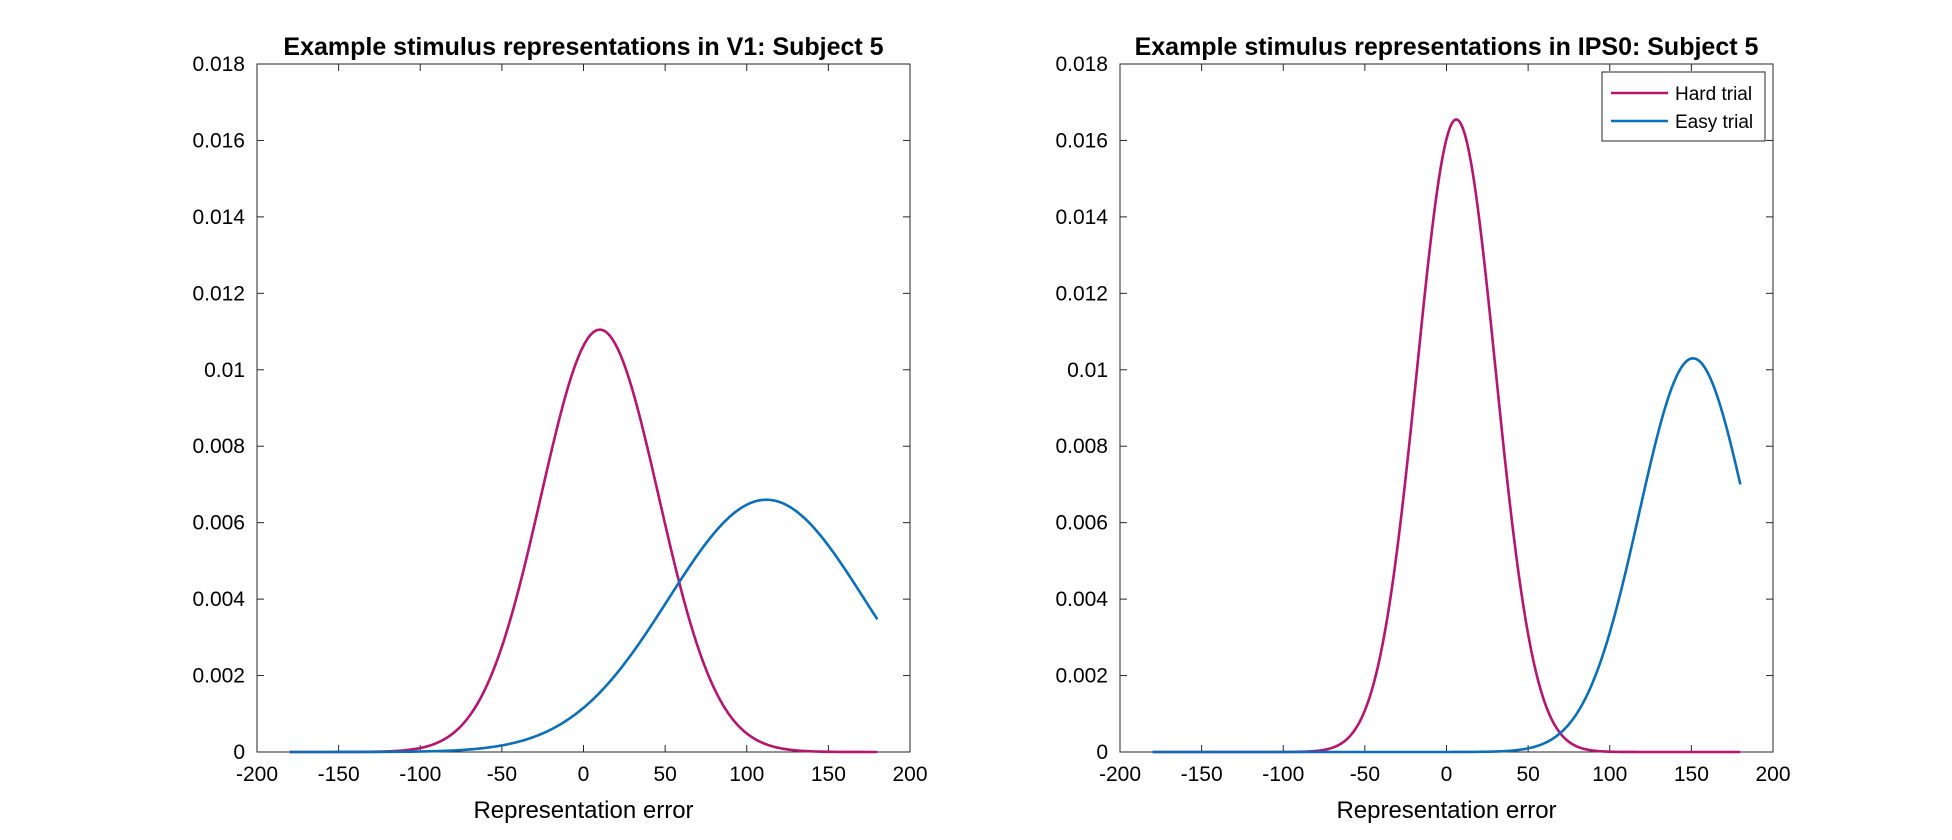  I want to click on legend: Hard trial Easy trial, so click(1683, 106).